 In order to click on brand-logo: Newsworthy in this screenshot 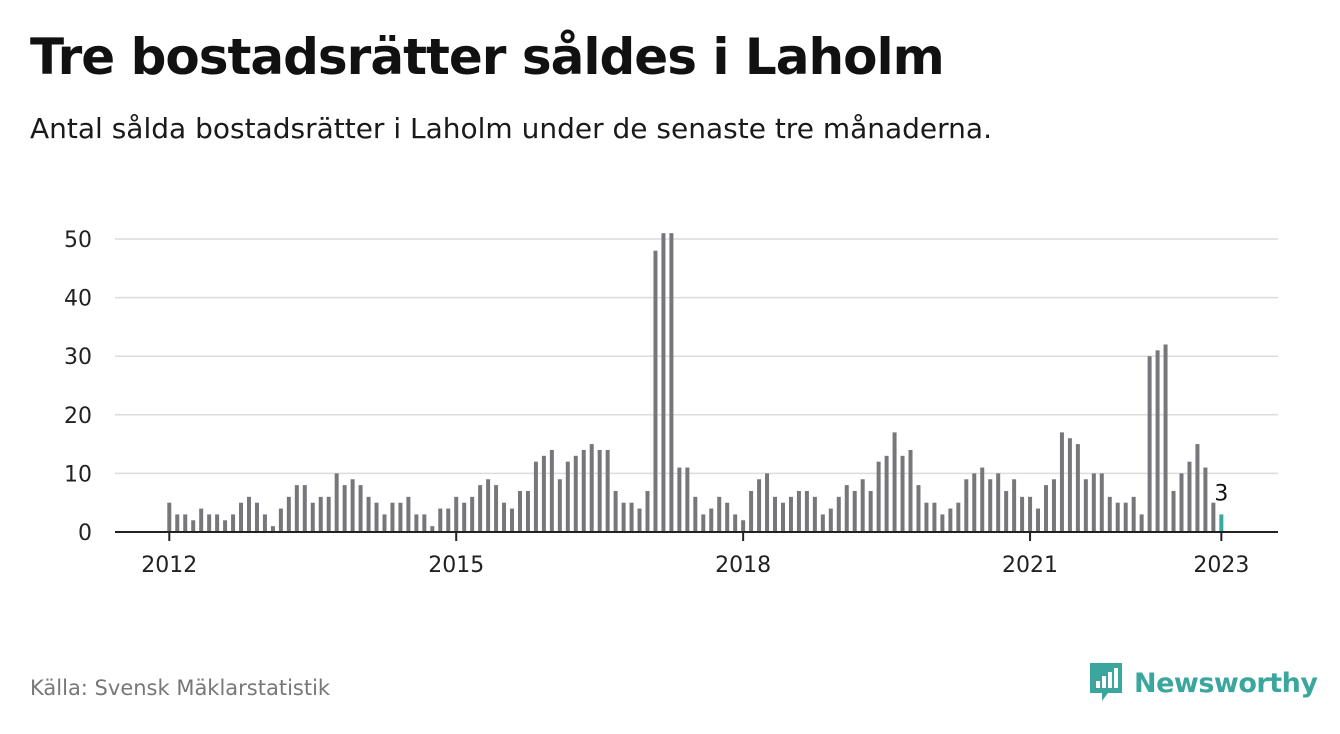, I will do `click(1203, 683)`.